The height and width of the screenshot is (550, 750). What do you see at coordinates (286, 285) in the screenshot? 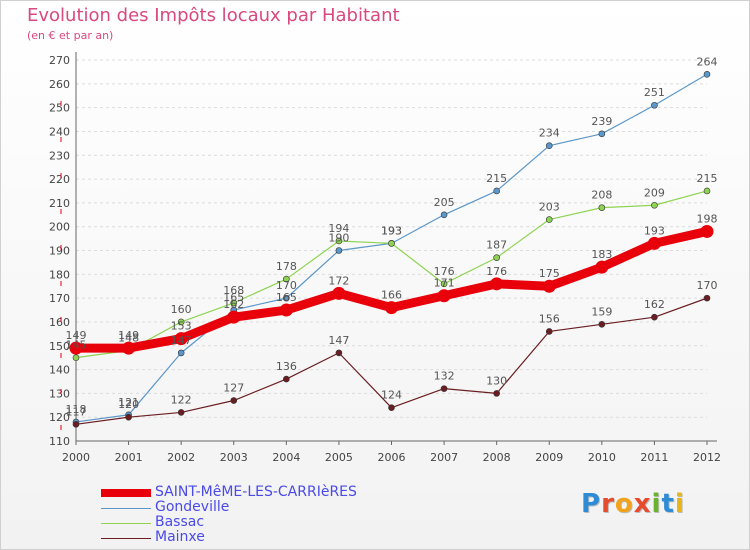
I see `data-label: 170` at bounding box center [286, 285].